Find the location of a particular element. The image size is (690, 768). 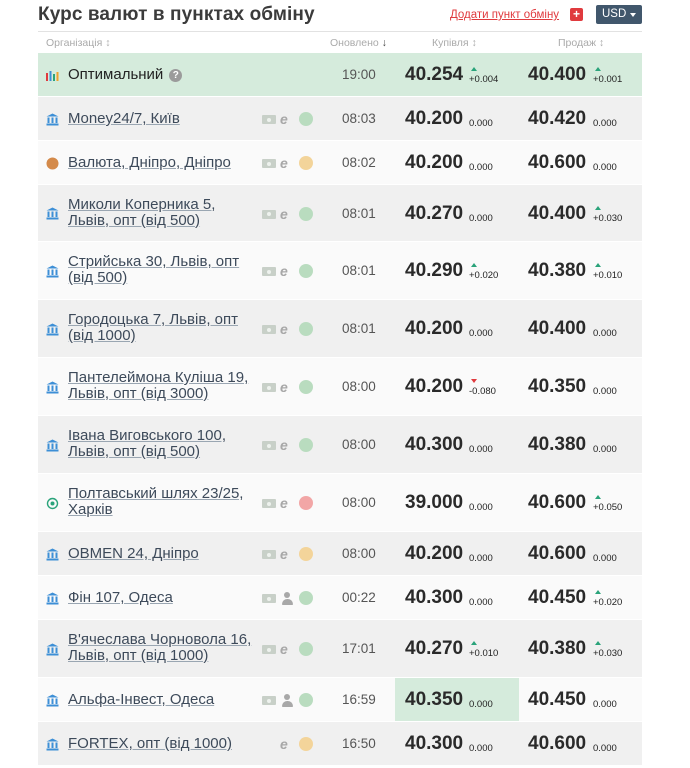

organization-link: Альфа-Інвест, Одеса is located at coordinates (141, 699).